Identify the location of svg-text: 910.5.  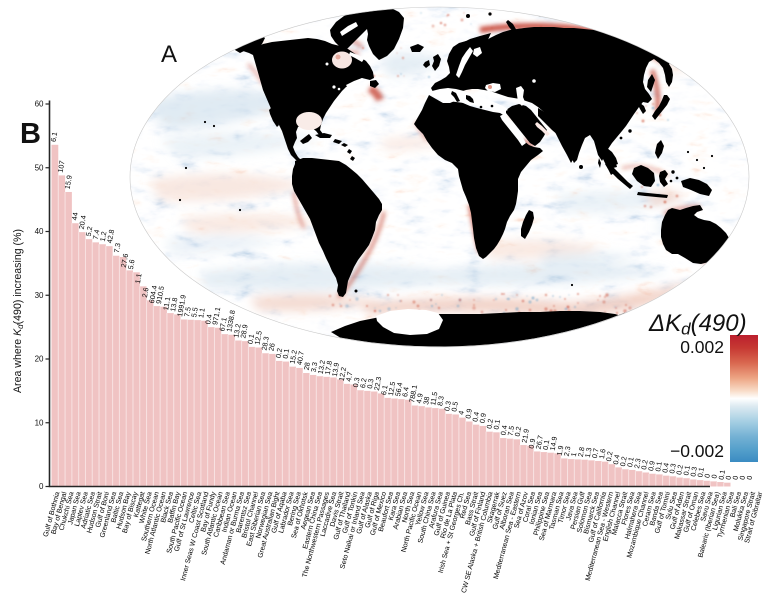
(160, 294).